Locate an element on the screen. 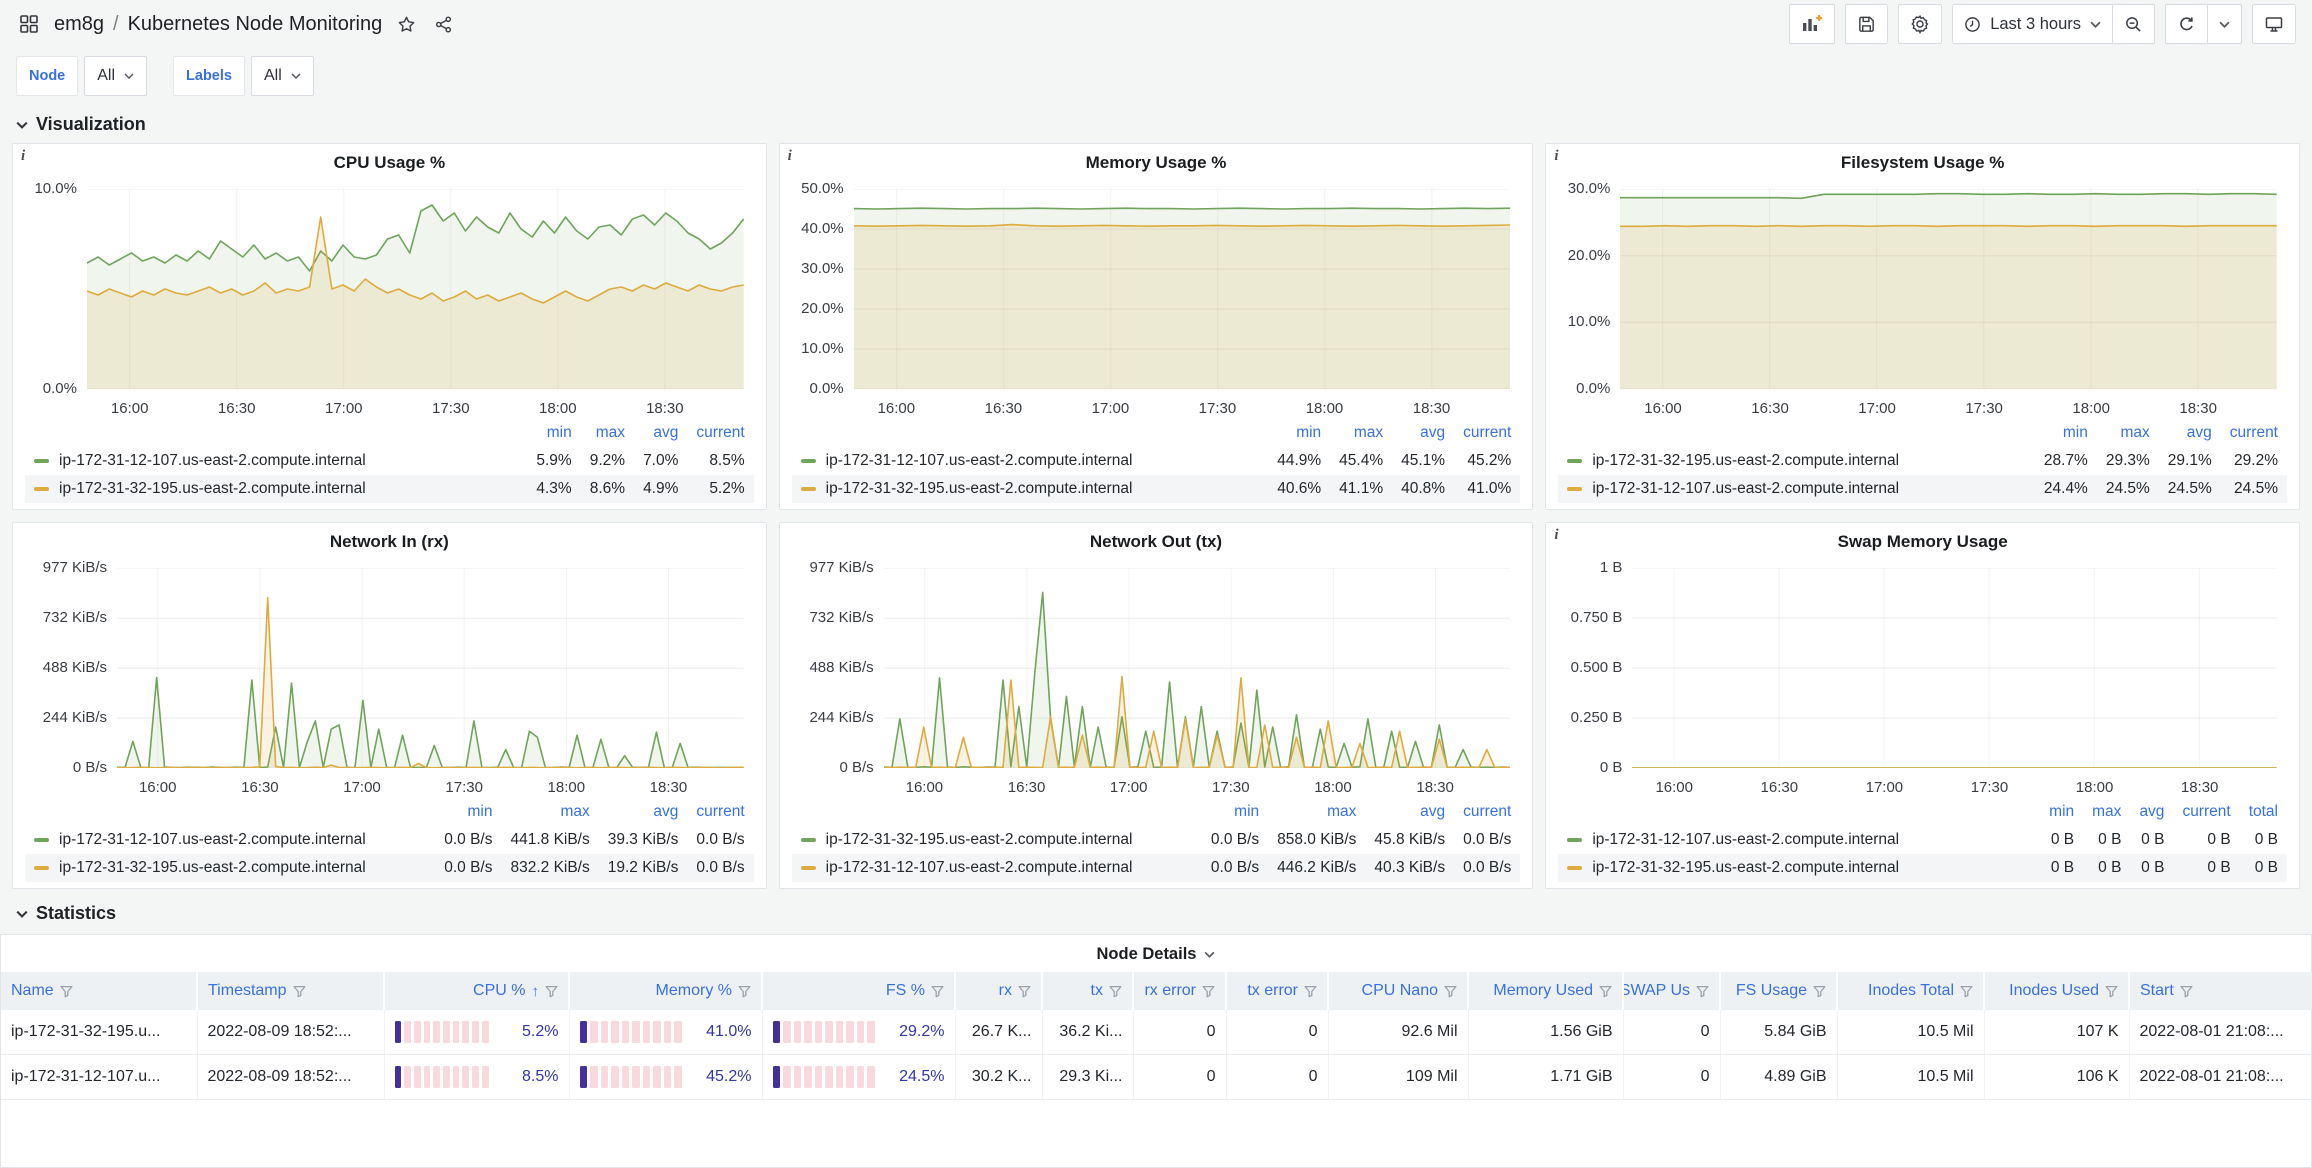 The image size is (2312, 1168). panel-title-memory-usage: Memory Usage % is located at coordinates (1156, 162).